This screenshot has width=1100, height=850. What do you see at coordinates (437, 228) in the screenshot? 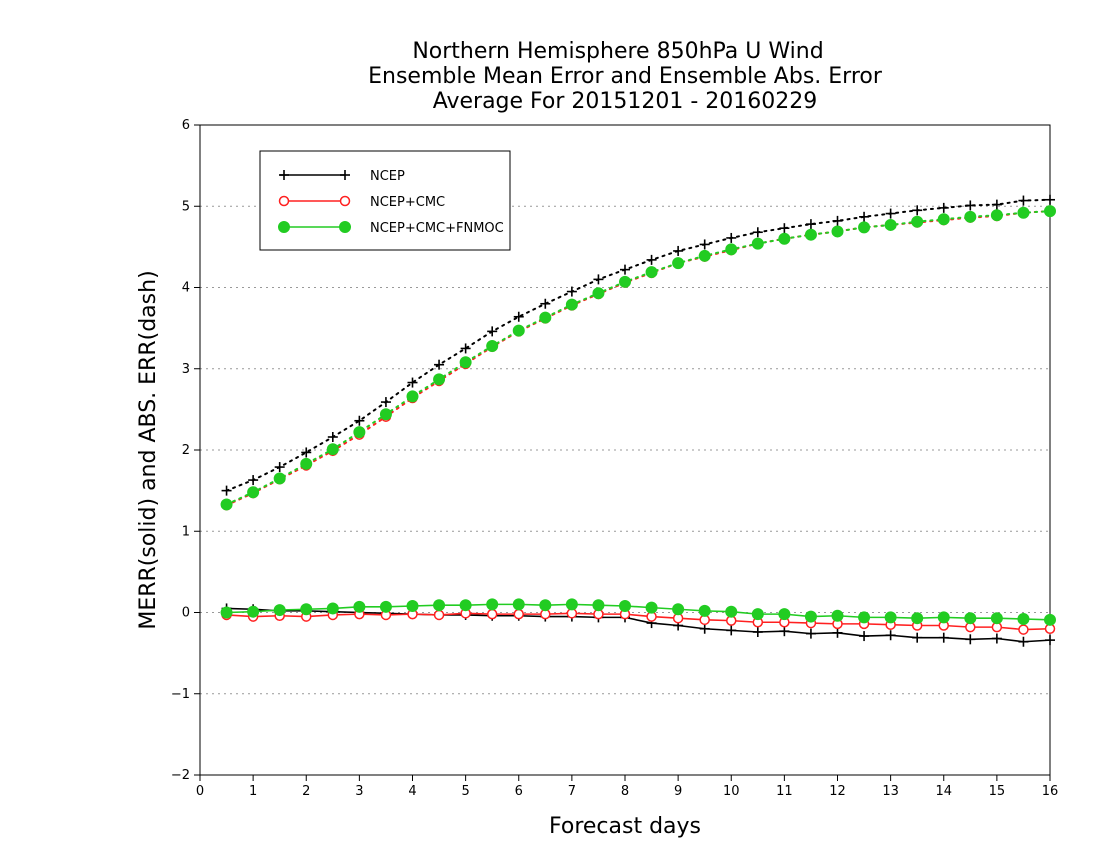
I see `legend-label: NCEP+CMC+FNMOC` at bounding box center [437, 228].